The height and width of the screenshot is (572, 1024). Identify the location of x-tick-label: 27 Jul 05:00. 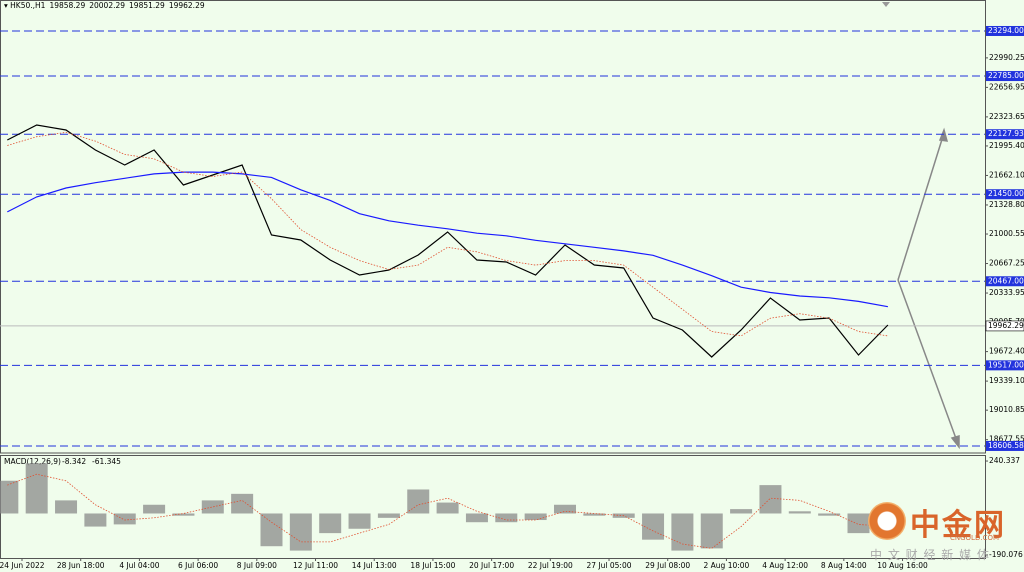
(609, 565).